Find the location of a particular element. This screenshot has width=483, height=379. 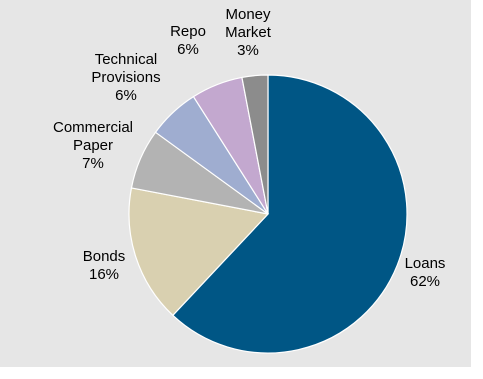

data-label-repo: Repo 6% is located at coordinates (188, 40).